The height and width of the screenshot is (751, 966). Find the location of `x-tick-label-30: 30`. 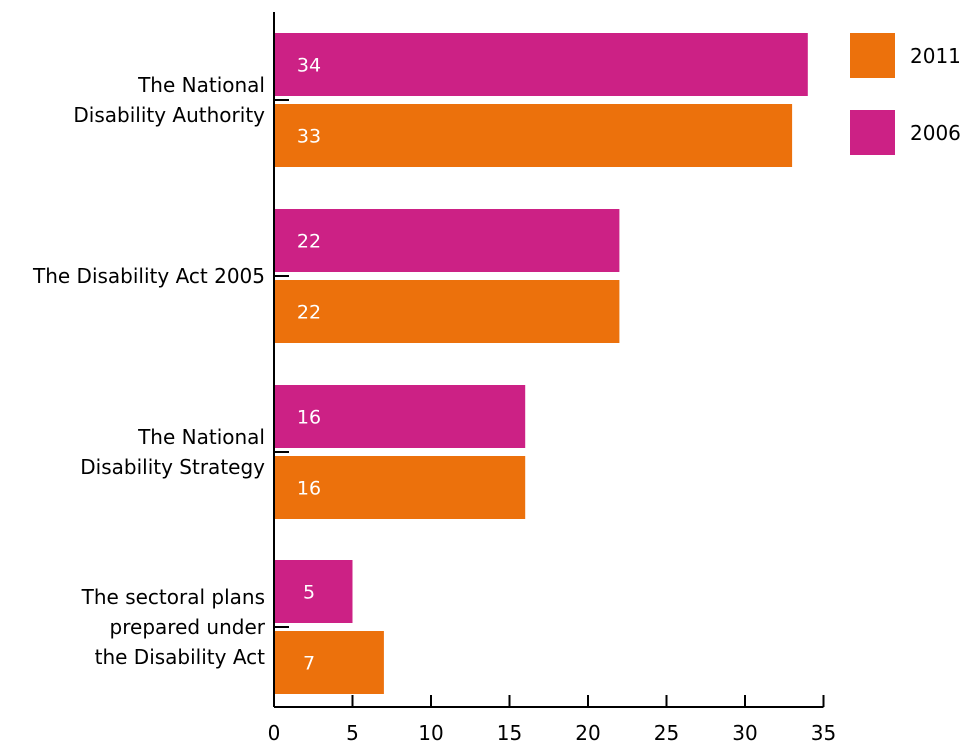

x-tick-label-30: 30 is located at coordinates (744, 733).